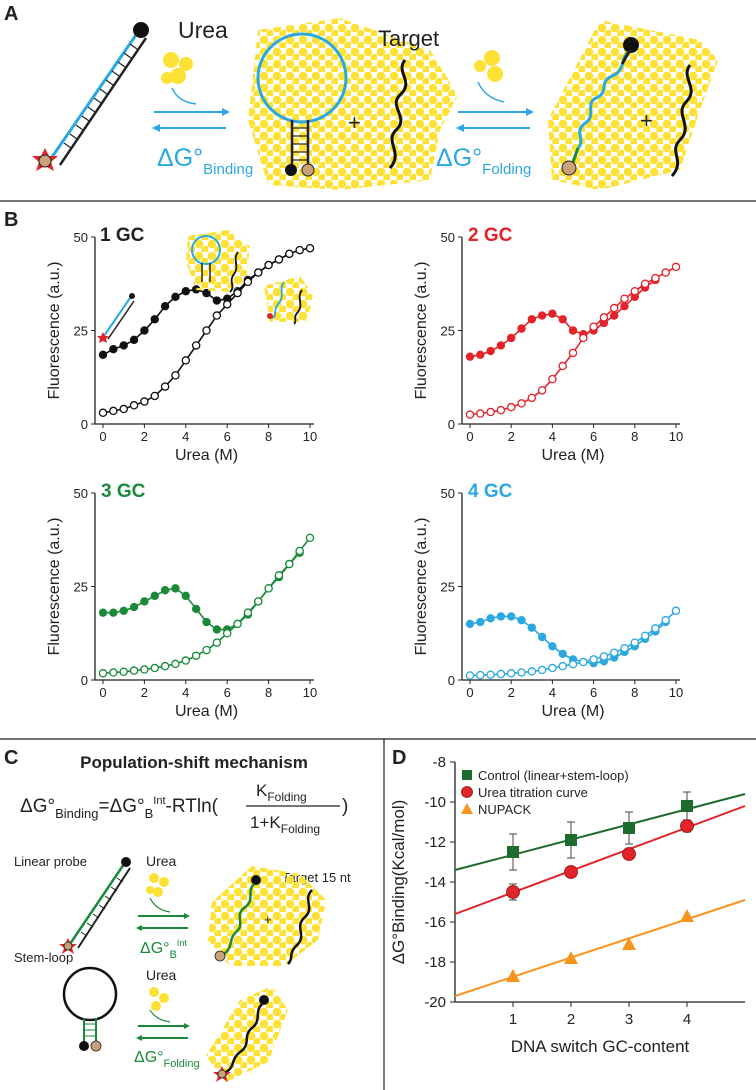 The image size is (756, 1090). Describe the element at coordinates (439, 762) in the screenshot. I see `y-tick-label: -8` at that location.